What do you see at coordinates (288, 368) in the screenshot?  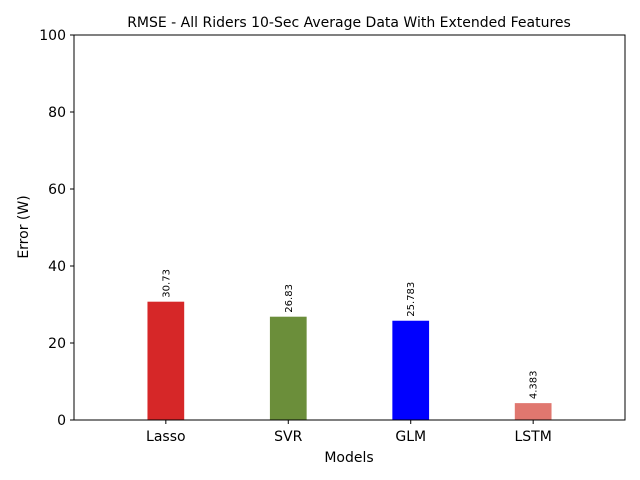 I see `bar-svr` at bounding box center [288, 368].